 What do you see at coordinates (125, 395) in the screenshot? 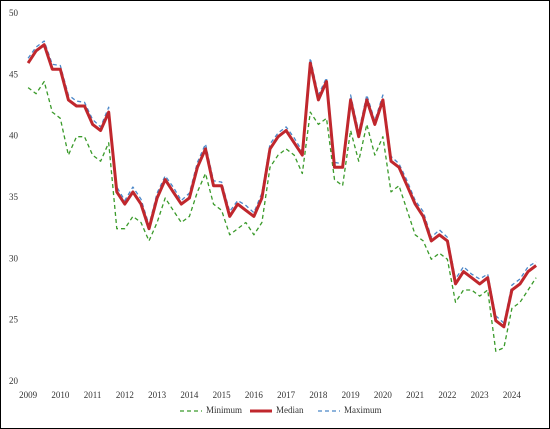
I see `x-tick-label: 2012` at bounding box center [125, 395].